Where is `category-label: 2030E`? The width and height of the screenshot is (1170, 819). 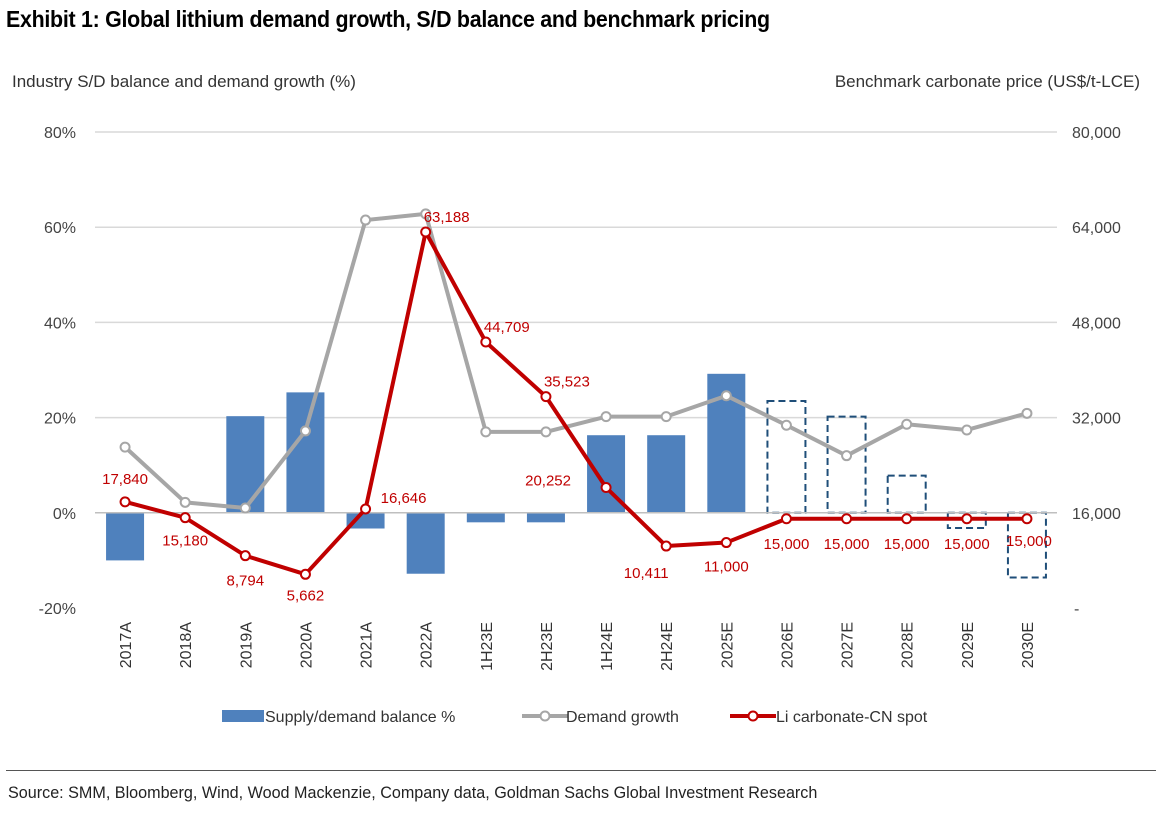
category-label: 2030E is located at coordinates (1028, 645).